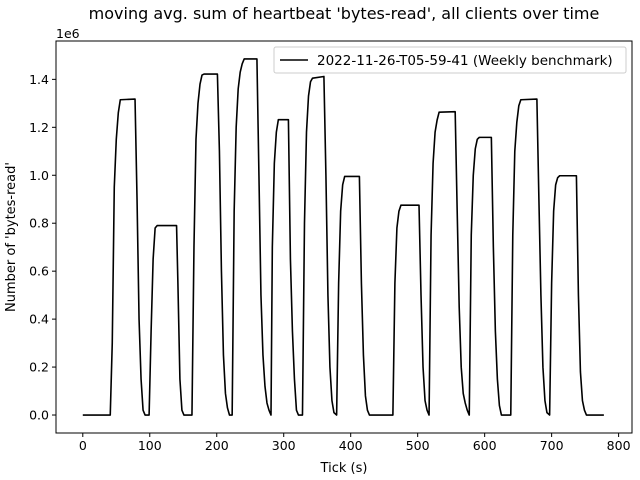 The image size is (640, 480). What do you see at coordinates (39, 319) in the screenshot?
I see `y-tick-label: 0.4` at bounding box center [39, 319].